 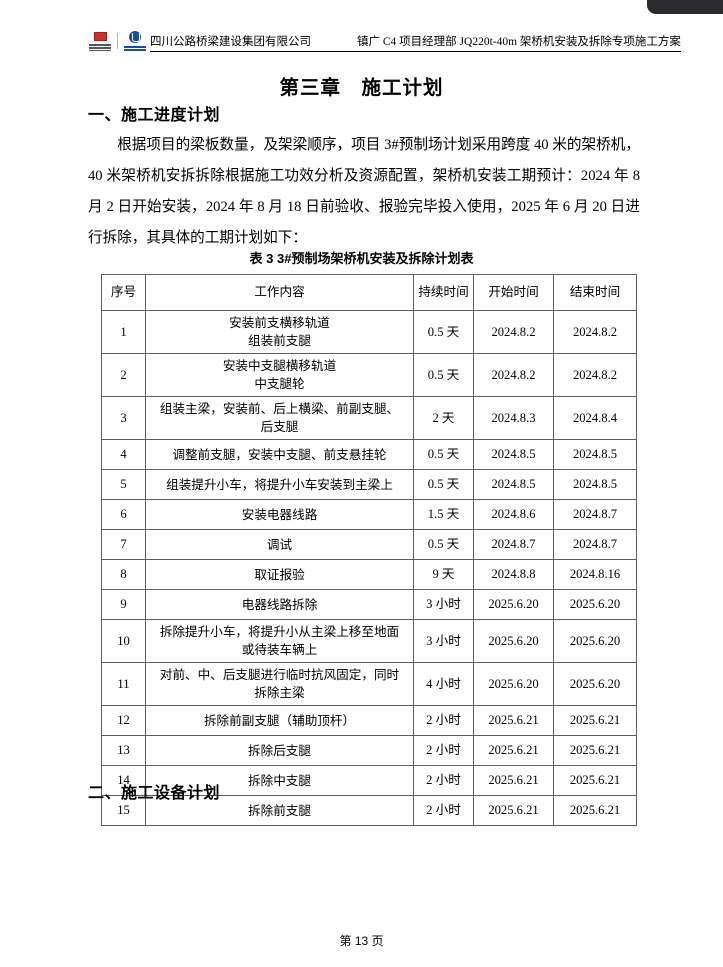 What do you see at coordinates (123, 604) in the screenshot?
I see `cell-index: 9` at bounding box center [123, 604].